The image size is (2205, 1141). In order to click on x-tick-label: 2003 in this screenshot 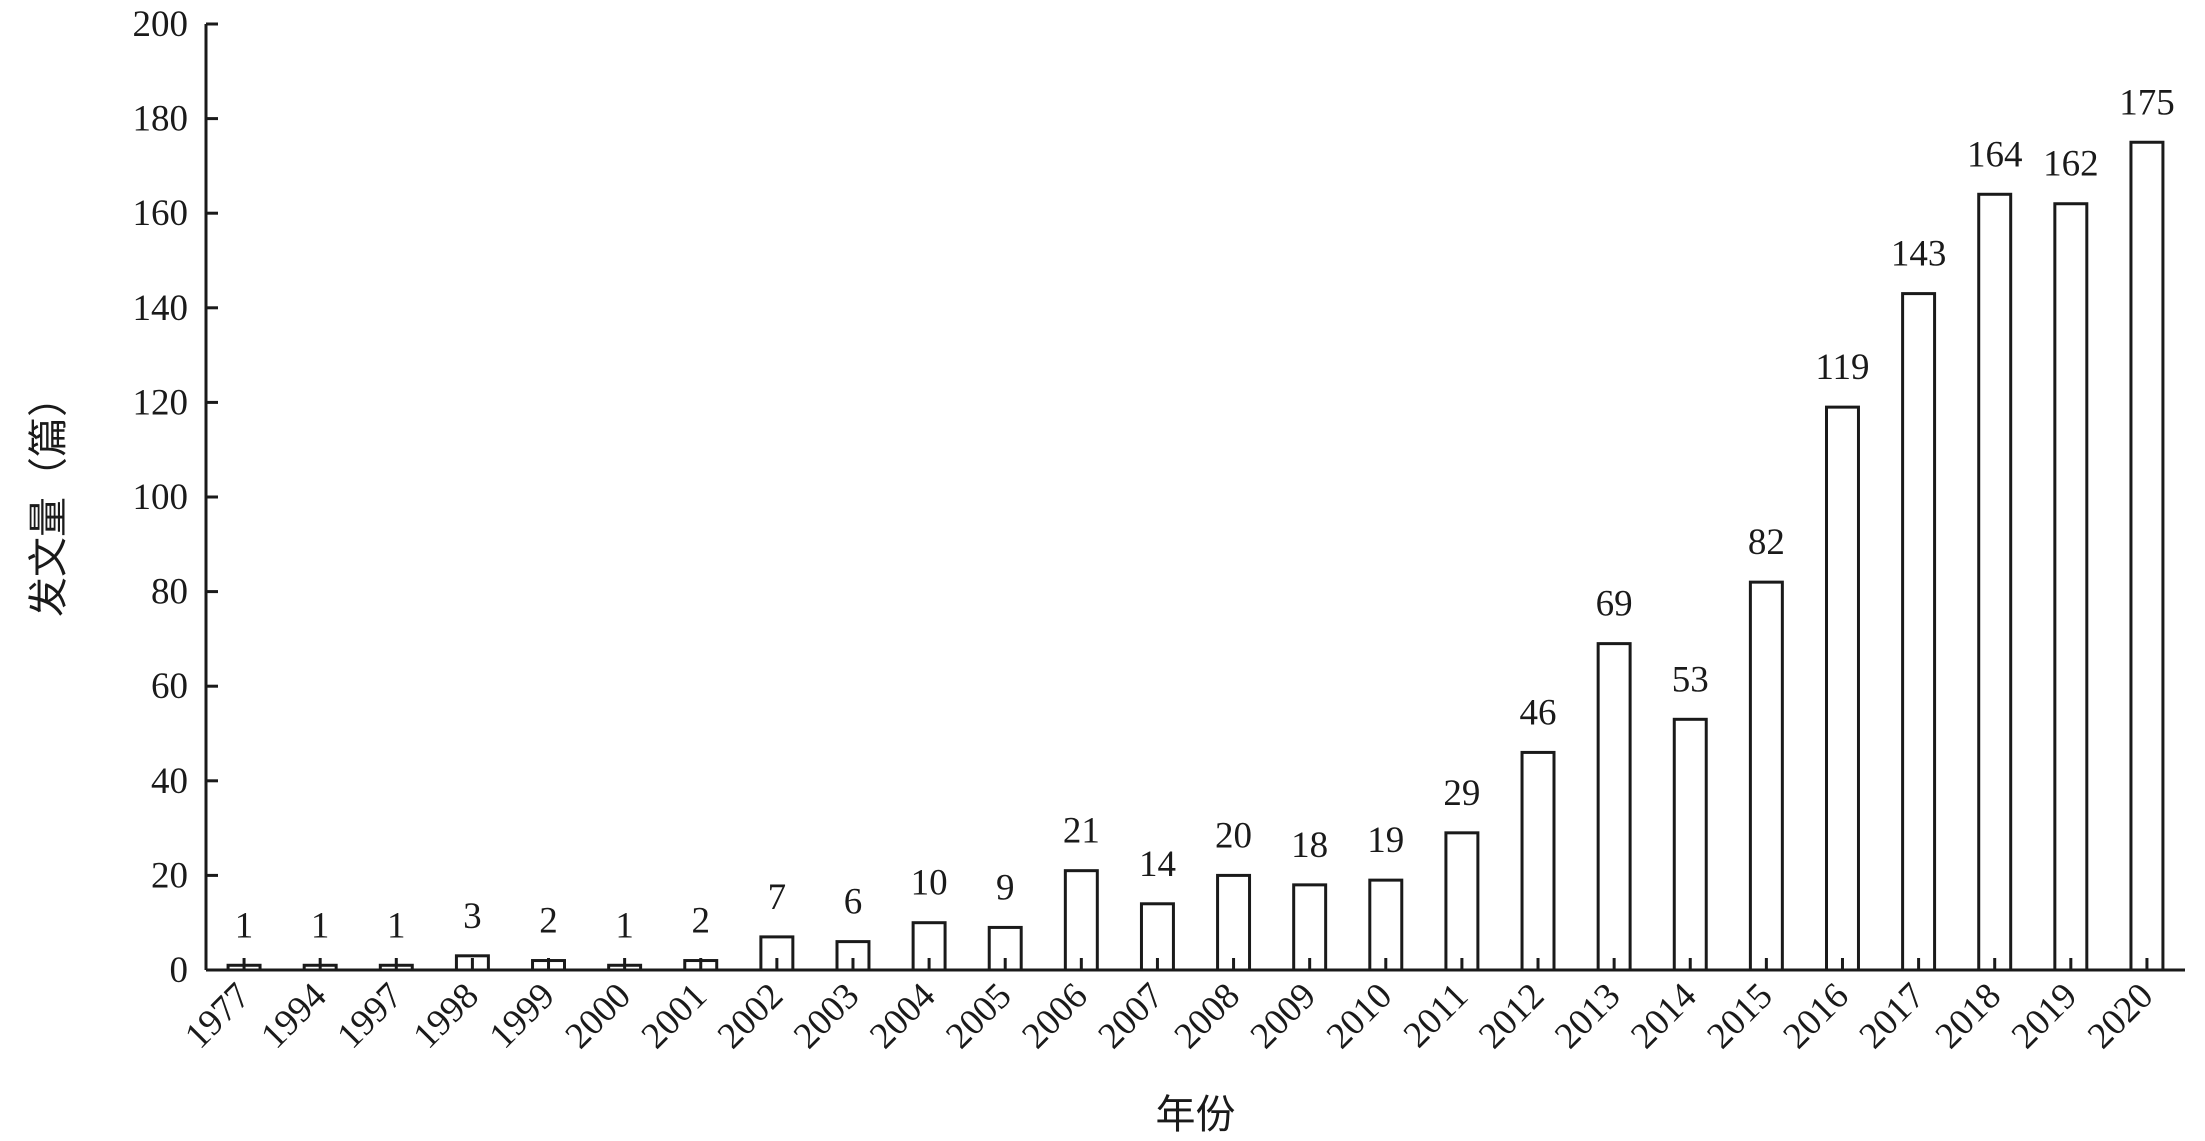, I will do `click(826, 1015)`.